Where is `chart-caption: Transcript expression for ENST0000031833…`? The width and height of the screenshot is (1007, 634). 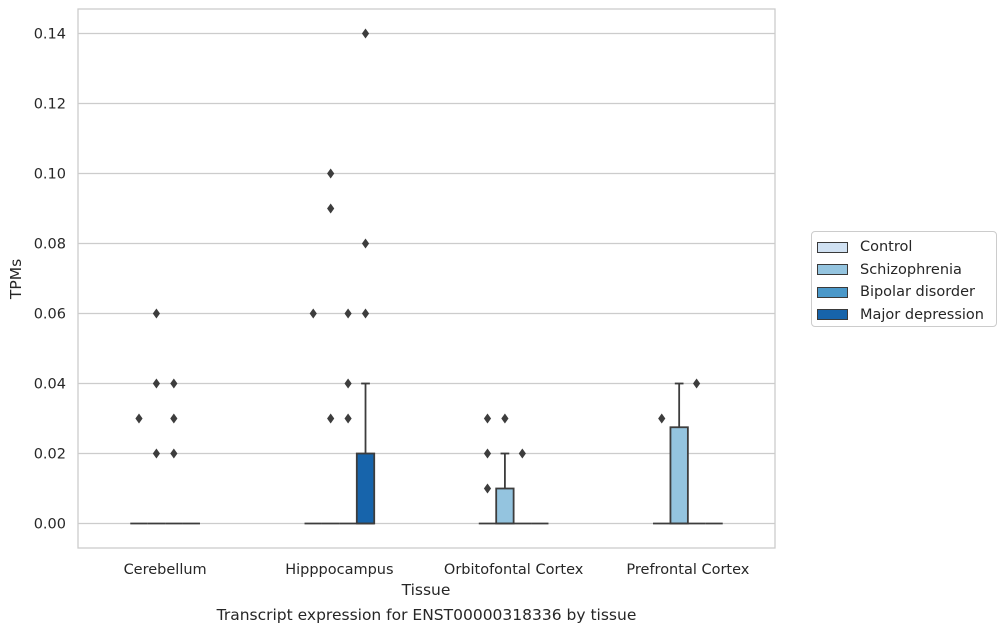
chart-caption: Transcript expression for ENST0000031833… is located at coordinates (426, 615).